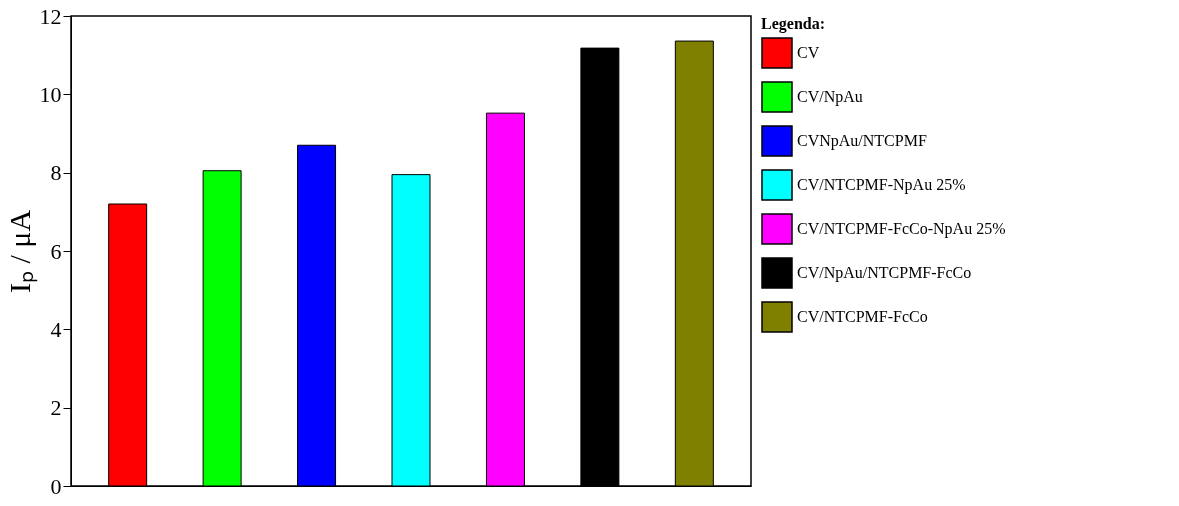  Describe the element at coordinates (830, 97) in the screenshot. I see `legend-label: CV/NpAu` at that location.